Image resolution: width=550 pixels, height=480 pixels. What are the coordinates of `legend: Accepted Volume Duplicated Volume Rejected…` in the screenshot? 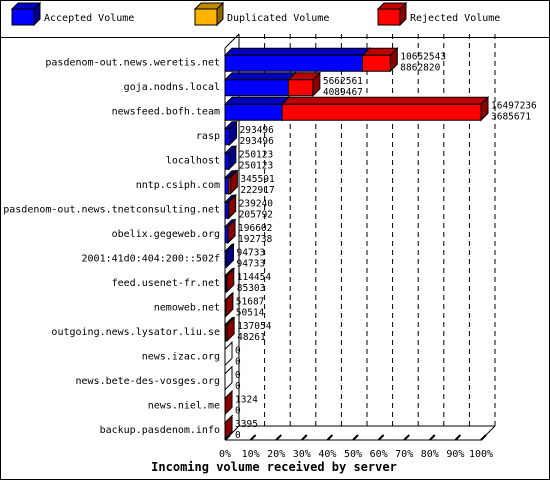 It's located at (255, 14).